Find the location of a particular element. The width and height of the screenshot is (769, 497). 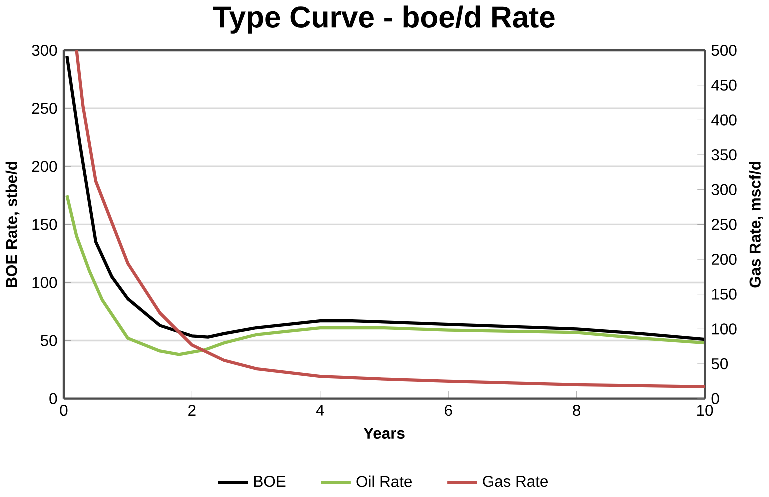

y-tick-label: 50 is located at coordinates (49, 340).